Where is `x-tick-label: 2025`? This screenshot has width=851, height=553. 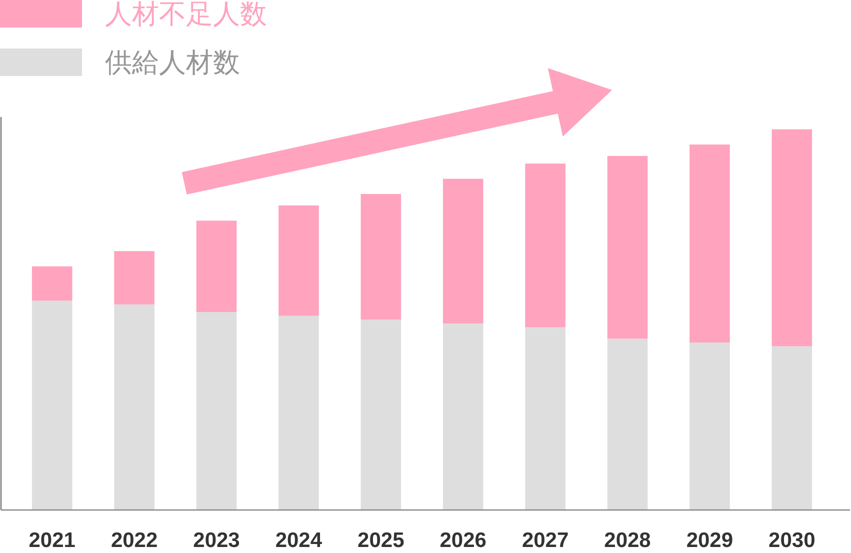
x-tick-label: 2025 is located at coordinates (381, 540).